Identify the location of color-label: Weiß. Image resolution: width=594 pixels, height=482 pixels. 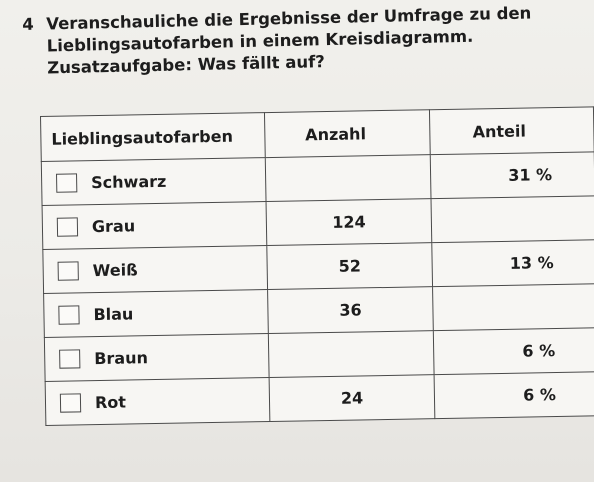
(115, 270).